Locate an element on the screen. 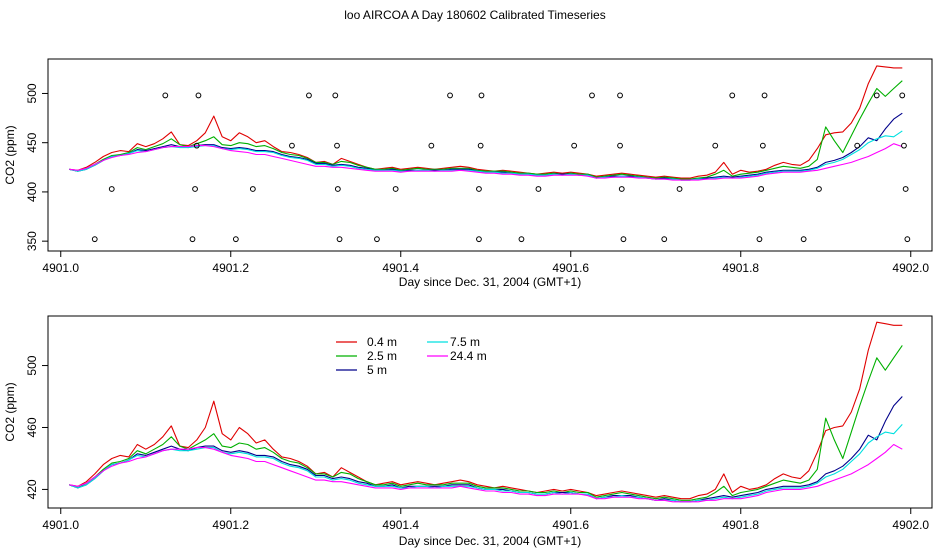 Image resolution: width=950 pixels, height=550 pixels. x-axis-label-top: Day since Dec. 31, 2004 (GMT+1) is located at coordinates (490, 282).